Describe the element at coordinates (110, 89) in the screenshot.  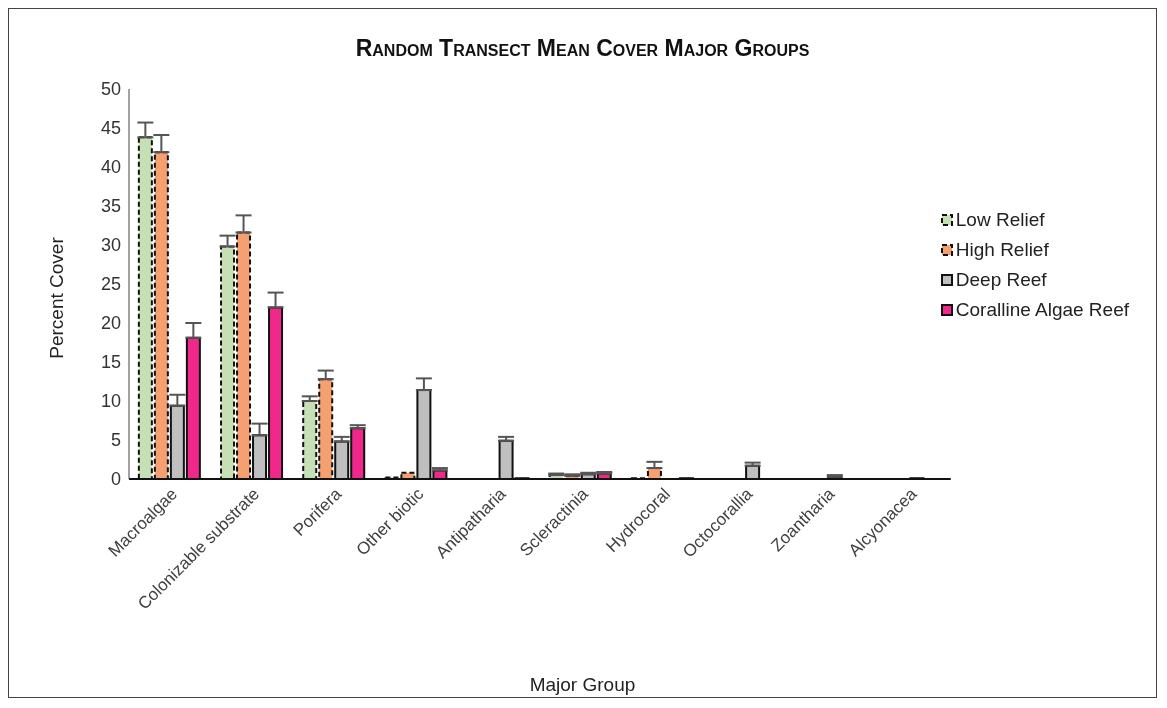
I see `y-tick-label: 50` at that location.